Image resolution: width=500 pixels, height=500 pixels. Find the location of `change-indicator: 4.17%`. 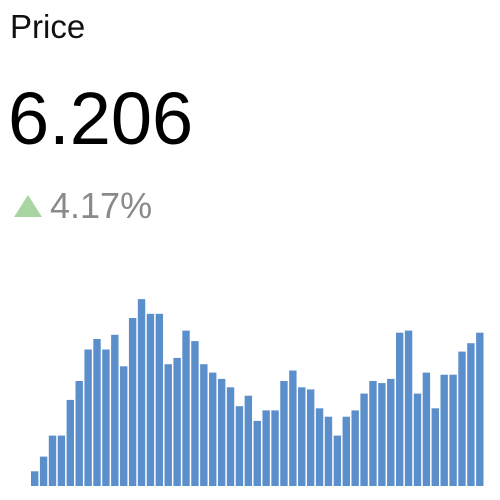

change-indicator: 4.17% is located at coordinates (83, 206).